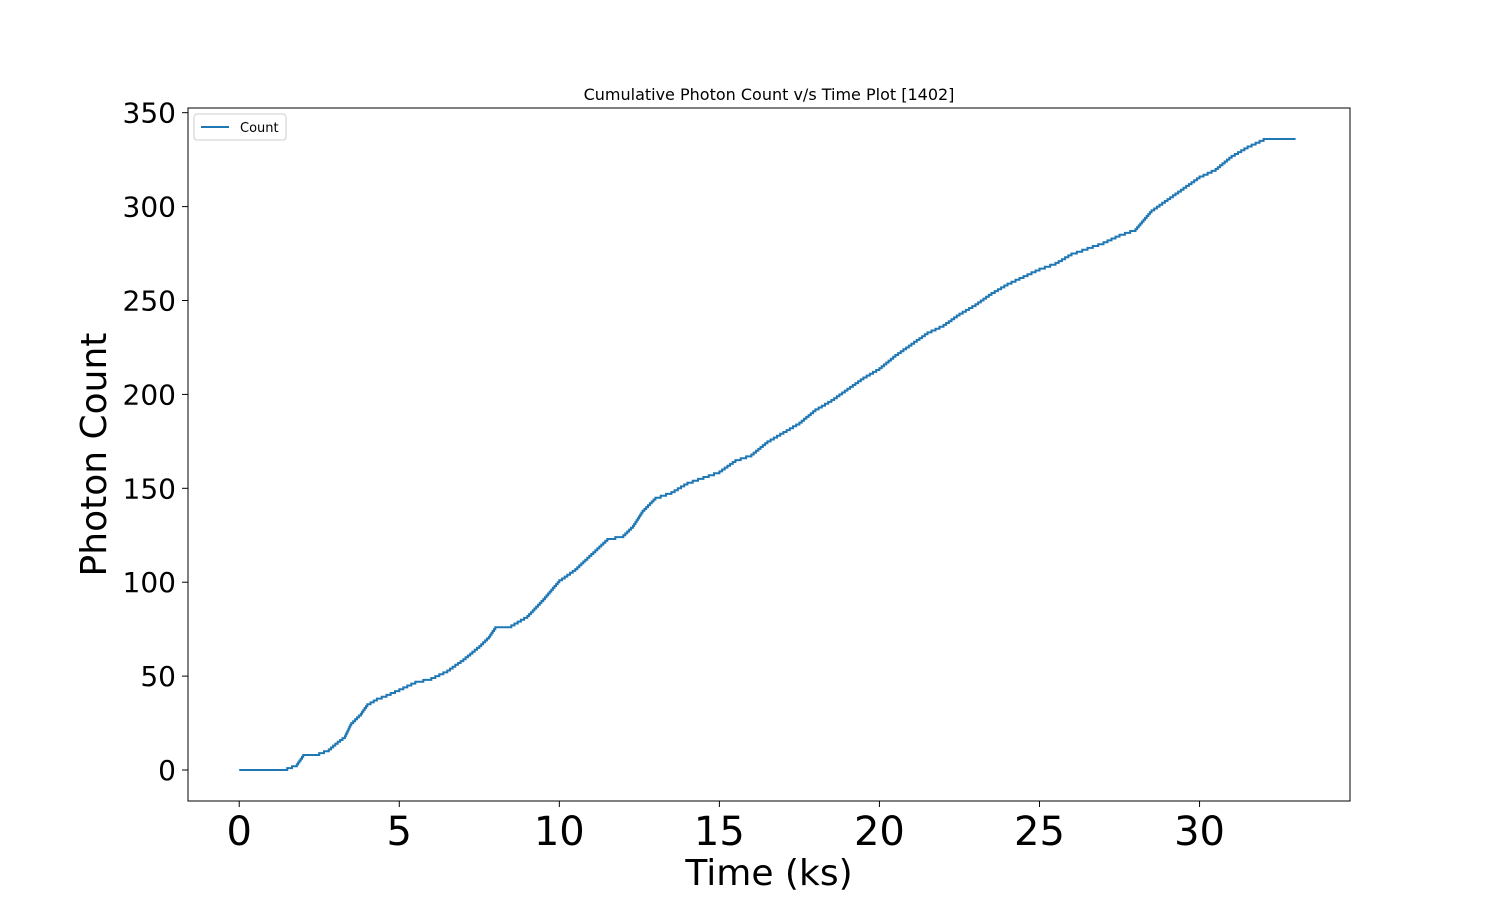  Describe the element at coordinates (167, 770) in the screenshot. I see `y-tick-label: 0` at that location.